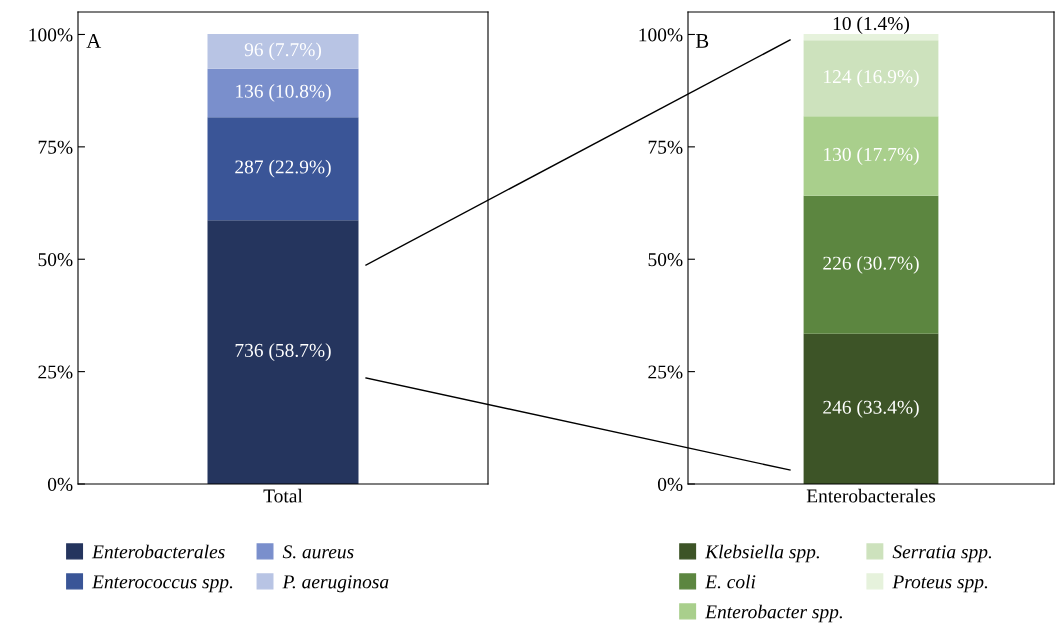  What do you see at coordinates (158, 551) in the screenshot?
I see `legend-label: Enterobacterales` at bounding box center [158, 551].